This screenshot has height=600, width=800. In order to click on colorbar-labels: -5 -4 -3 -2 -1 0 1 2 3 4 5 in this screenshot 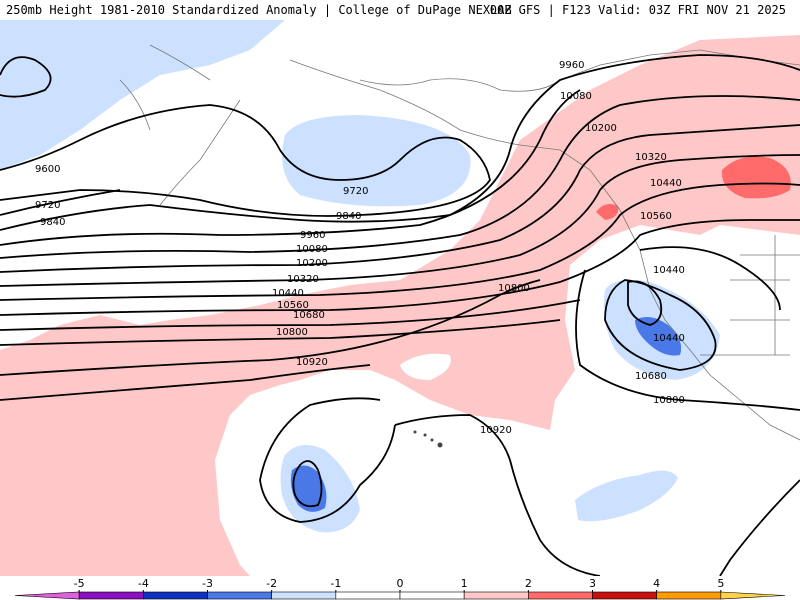, I will do `click(399, 584)`.